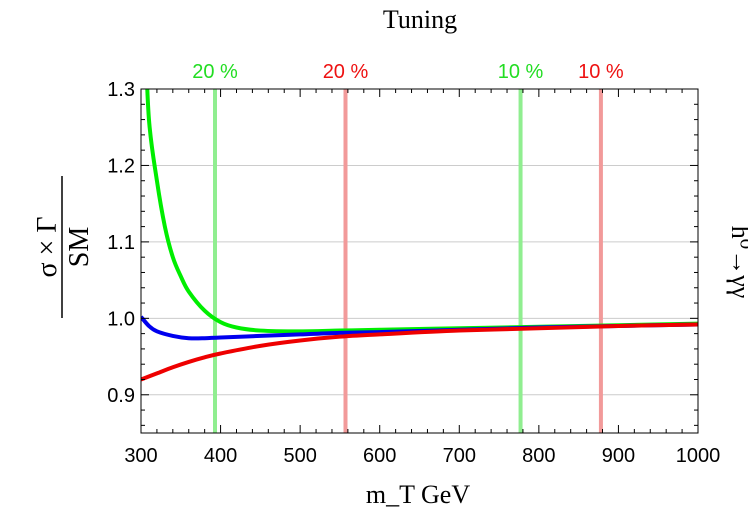 The height and width of the screenshot is (512, 748). Describe the element at coordinates (618, 456) in the screenshot. I see `x-tick-label: 900` at that location.